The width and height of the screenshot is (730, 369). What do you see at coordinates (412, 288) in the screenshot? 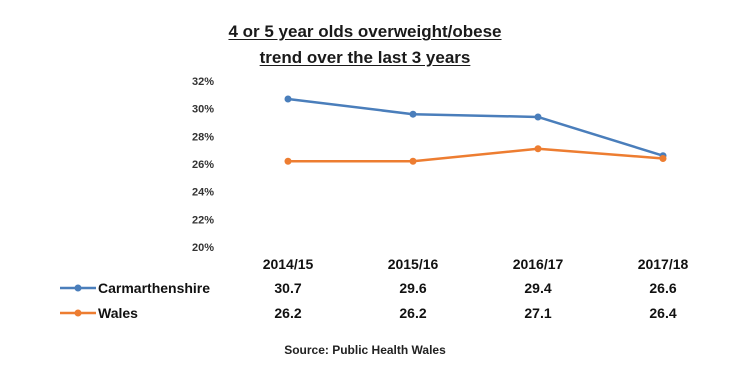
I see `data-value-cell: 29.6` at bounding box center [412, 288].